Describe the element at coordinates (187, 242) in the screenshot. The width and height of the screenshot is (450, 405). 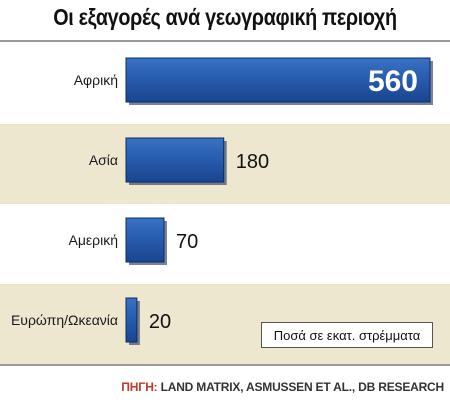
I see `value-label: 70` at that location.